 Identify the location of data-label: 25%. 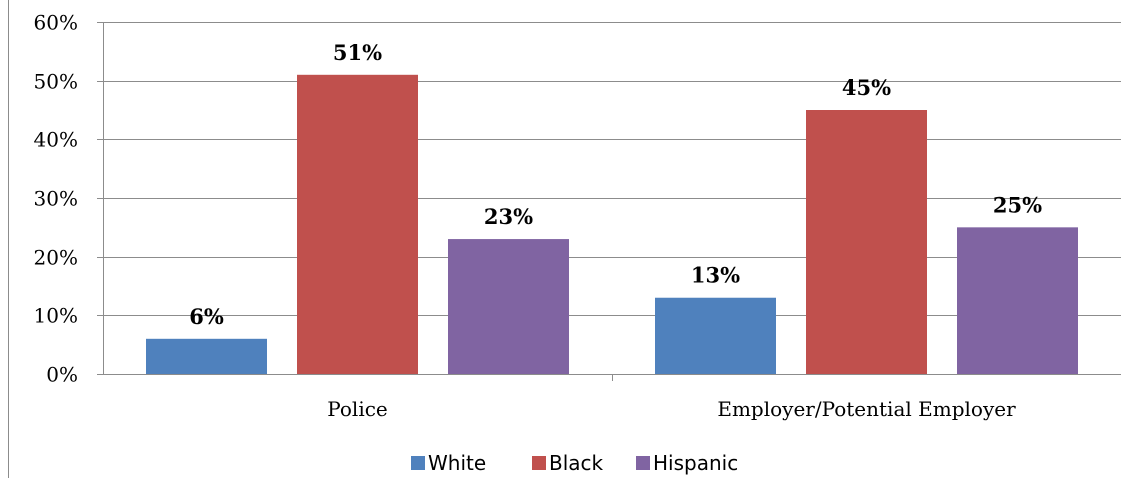
(1017, 204).